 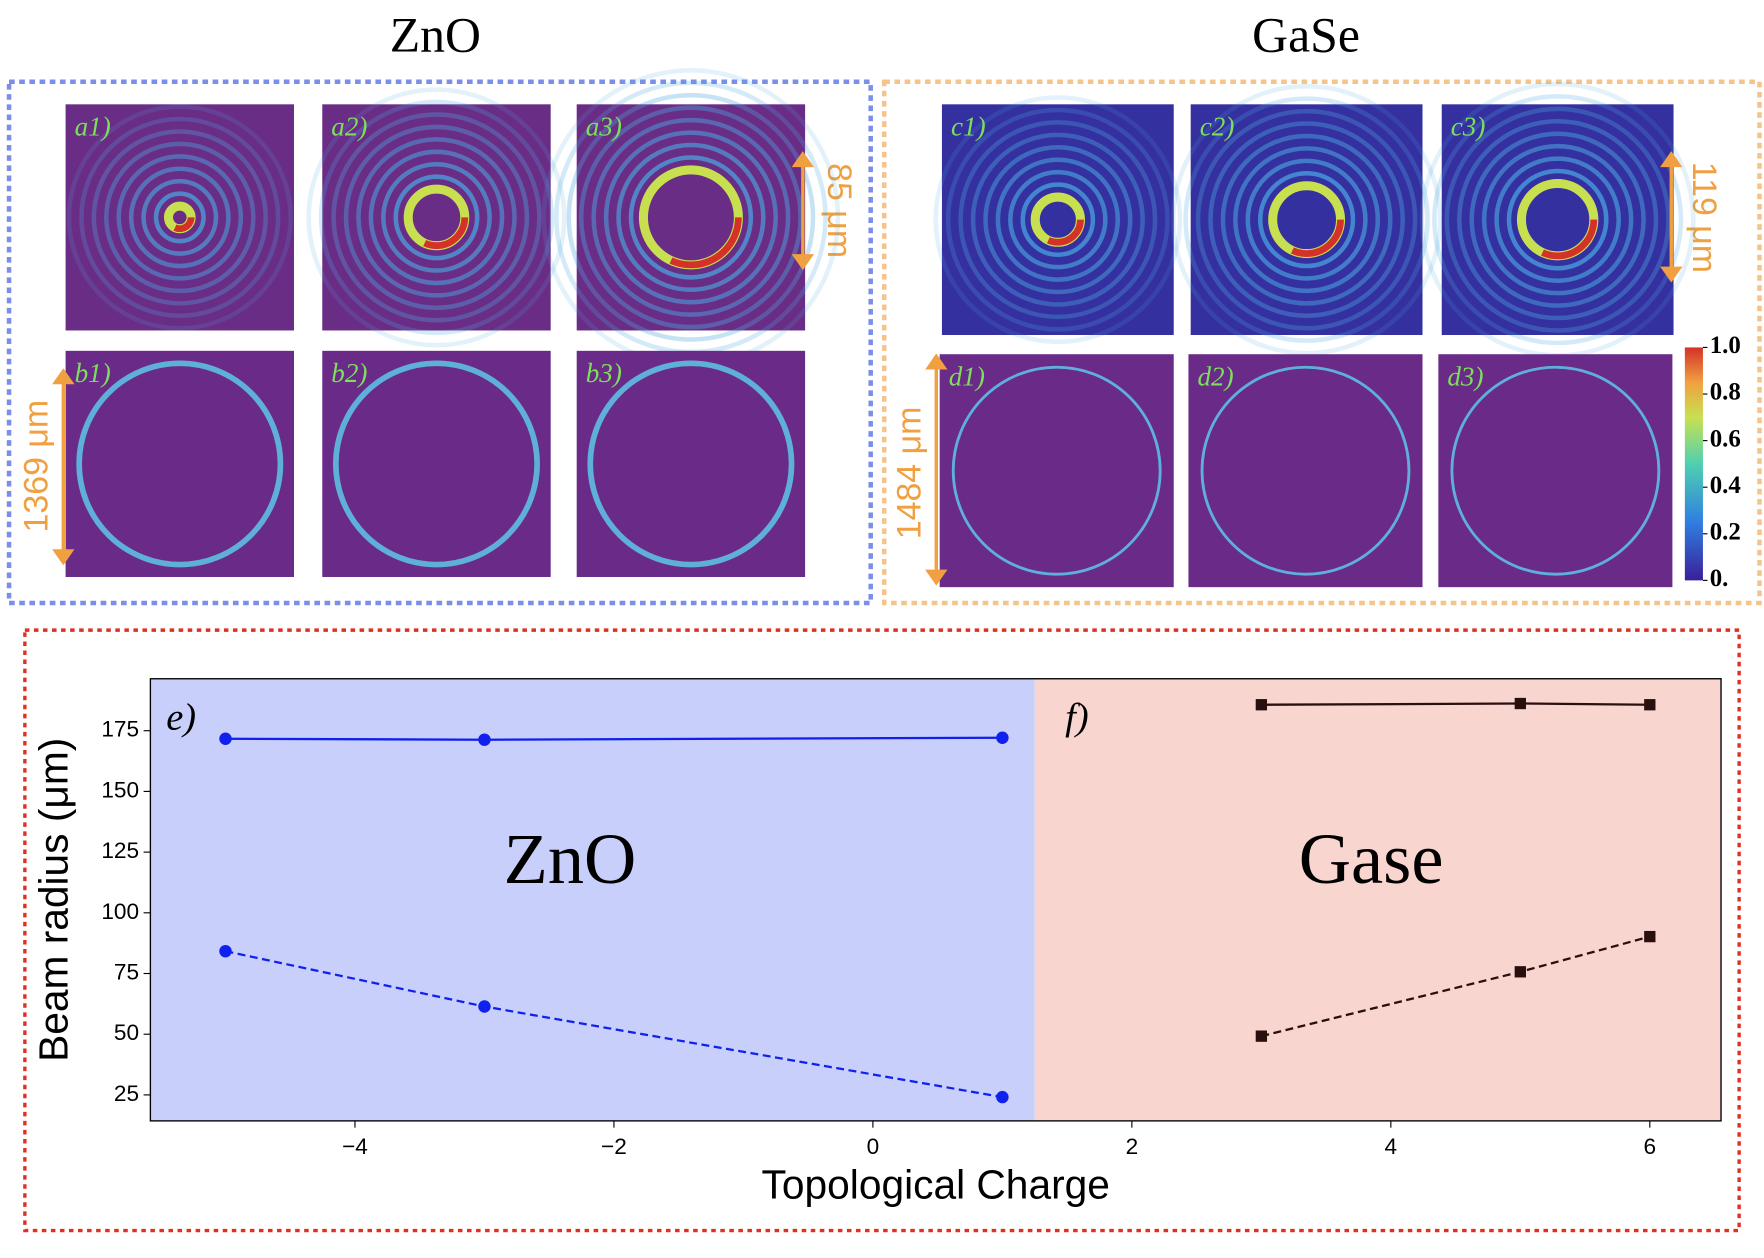 I want to click on panel-label: d1), so click(x=967, y=376).